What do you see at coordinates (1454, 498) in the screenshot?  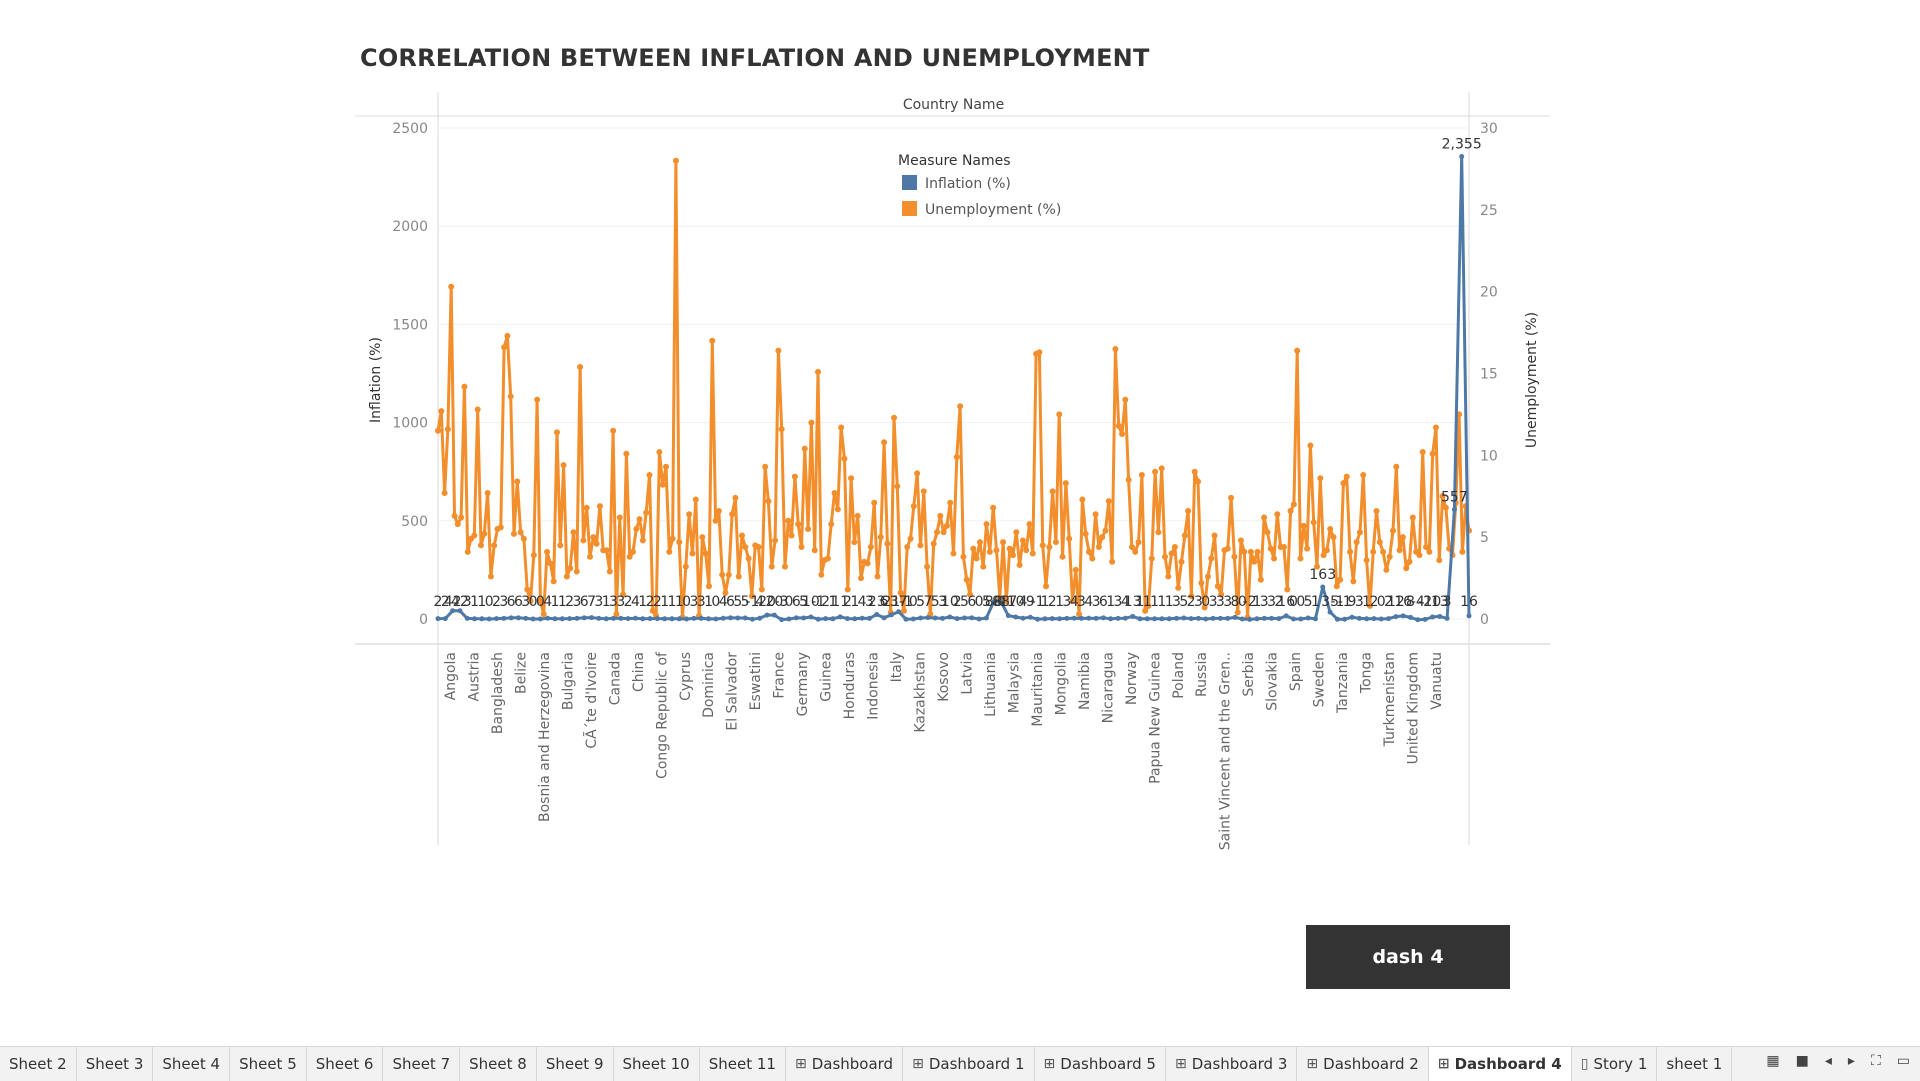 I see `inflation-data-label: 557` at bounding box center [1454, 498].